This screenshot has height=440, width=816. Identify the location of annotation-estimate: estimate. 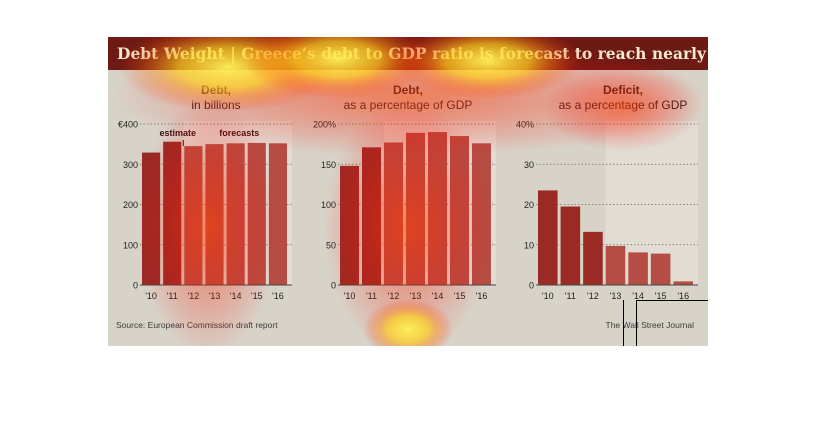
(177, 133).